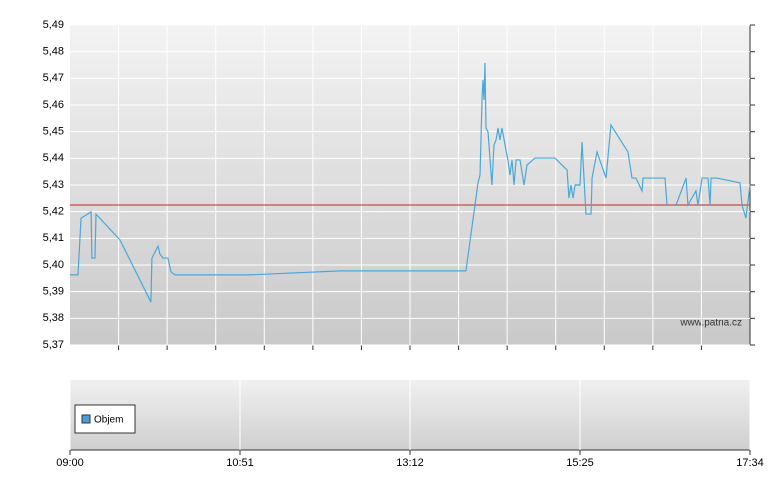 The width and height of the screenshot is (780, 490). What do you see at coordinates (713, 198) in the screenshot?
I see `price-line` at bounding box center [713, 198].